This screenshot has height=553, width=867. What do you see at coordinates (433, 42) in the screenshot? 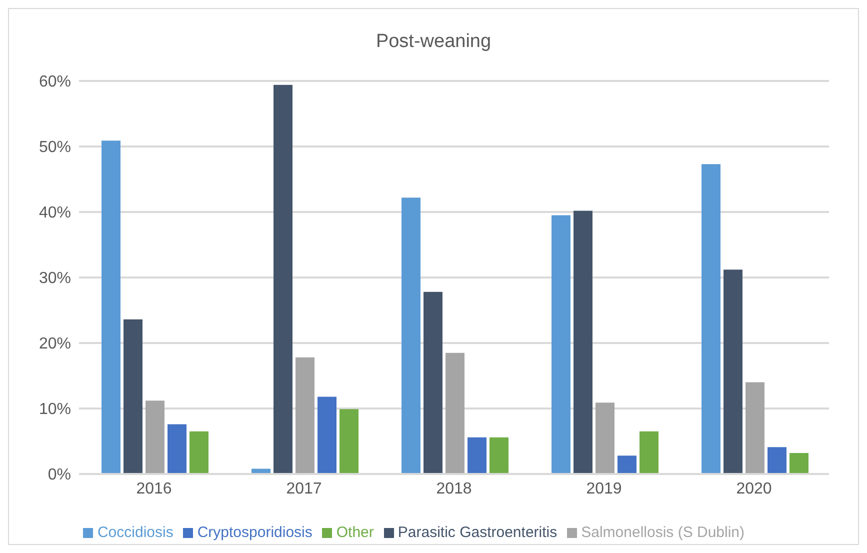
I see `chart-title: Post-weaning` at bounding box center [433, 42].